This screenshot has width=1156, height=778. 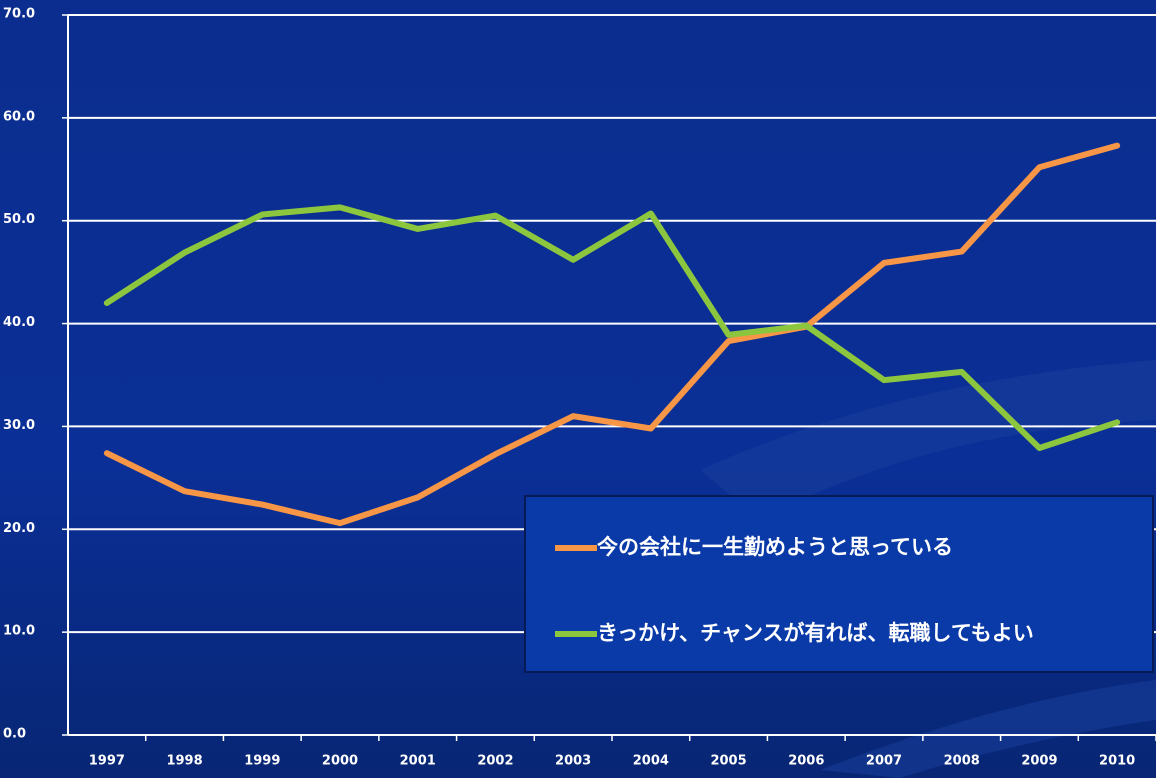 What do you see at coordinates (728, 761) in the screenshot?
I see `x-tick-label: 2005` at bounding box center [728, 761].